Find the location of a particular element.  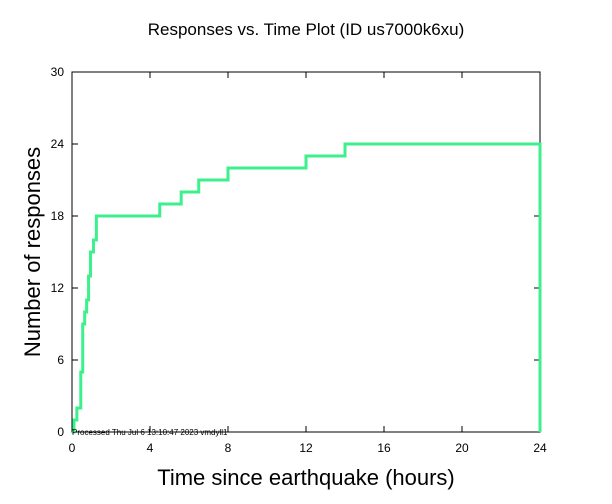

x-tick-label: 16 is located at coordinates (384, 448).